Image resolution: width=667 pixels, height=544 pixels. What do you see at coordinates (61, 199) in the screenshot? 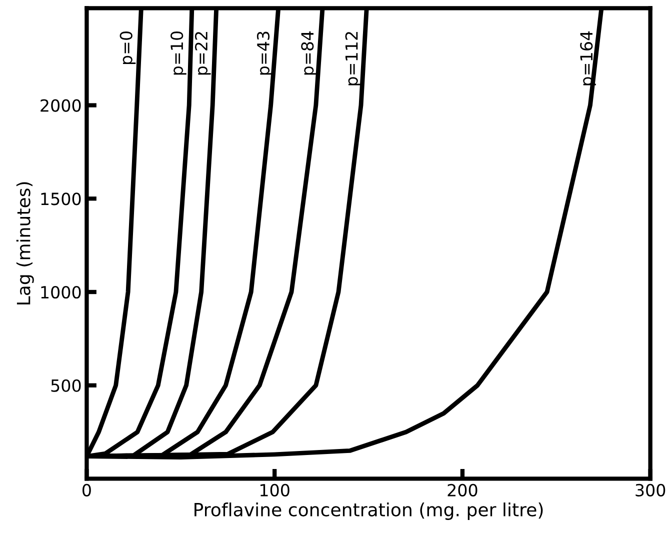
I see `y-tick-label: 1500` at bounding box center [61, 199].